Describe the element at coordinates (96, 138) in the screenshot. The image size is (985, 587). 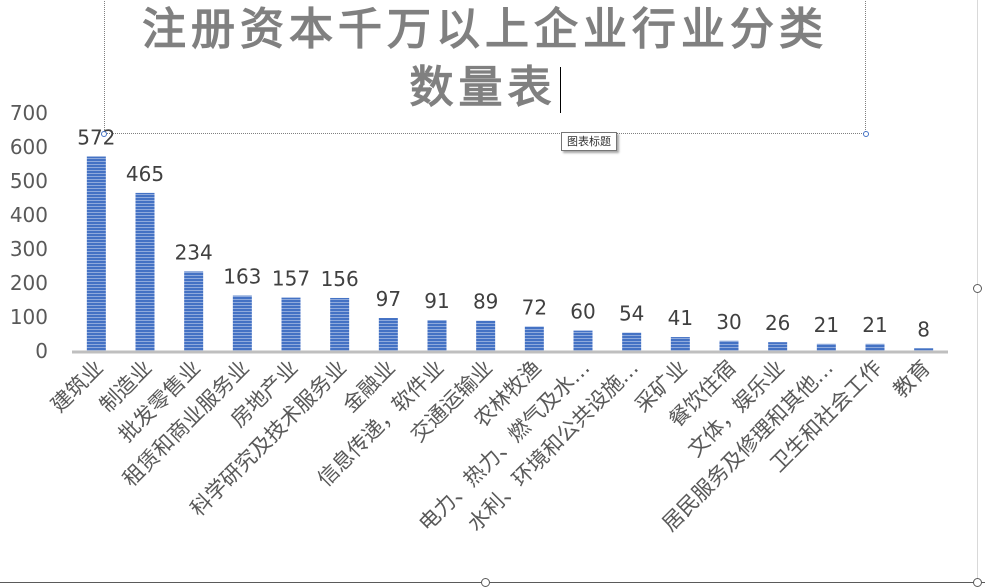
I see `data-label: 572` at that location.